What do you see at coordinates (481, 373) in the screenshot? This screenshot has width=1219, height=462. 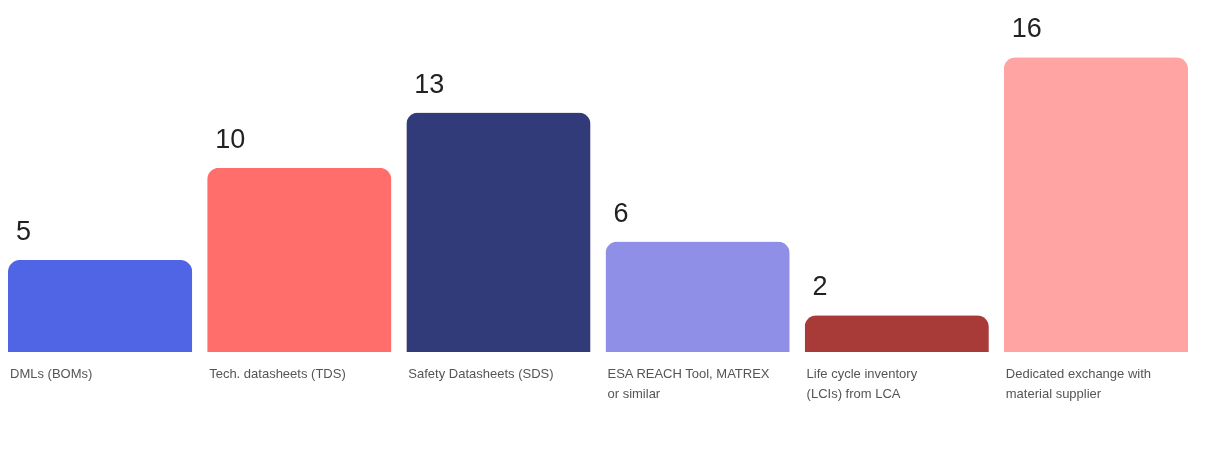 I see `x-tick-label: Safety Datasheets (SDS)` at bounding box center [481, 373].